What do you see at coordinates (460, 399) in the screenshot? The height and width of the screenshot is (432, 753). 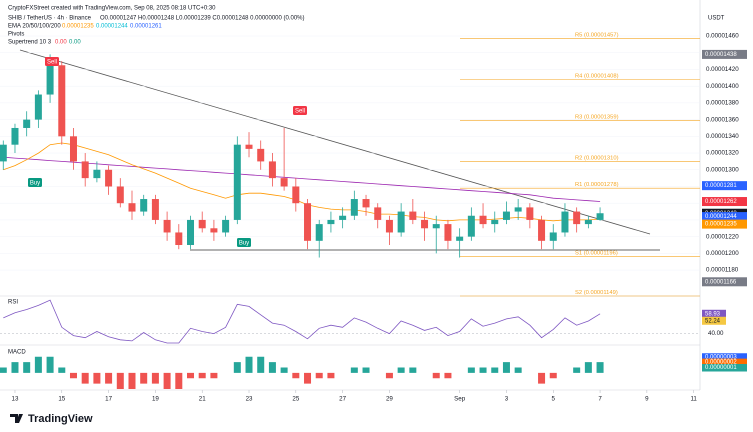 I see `x-tick-label: Sep` at bounding box center [460, 399].